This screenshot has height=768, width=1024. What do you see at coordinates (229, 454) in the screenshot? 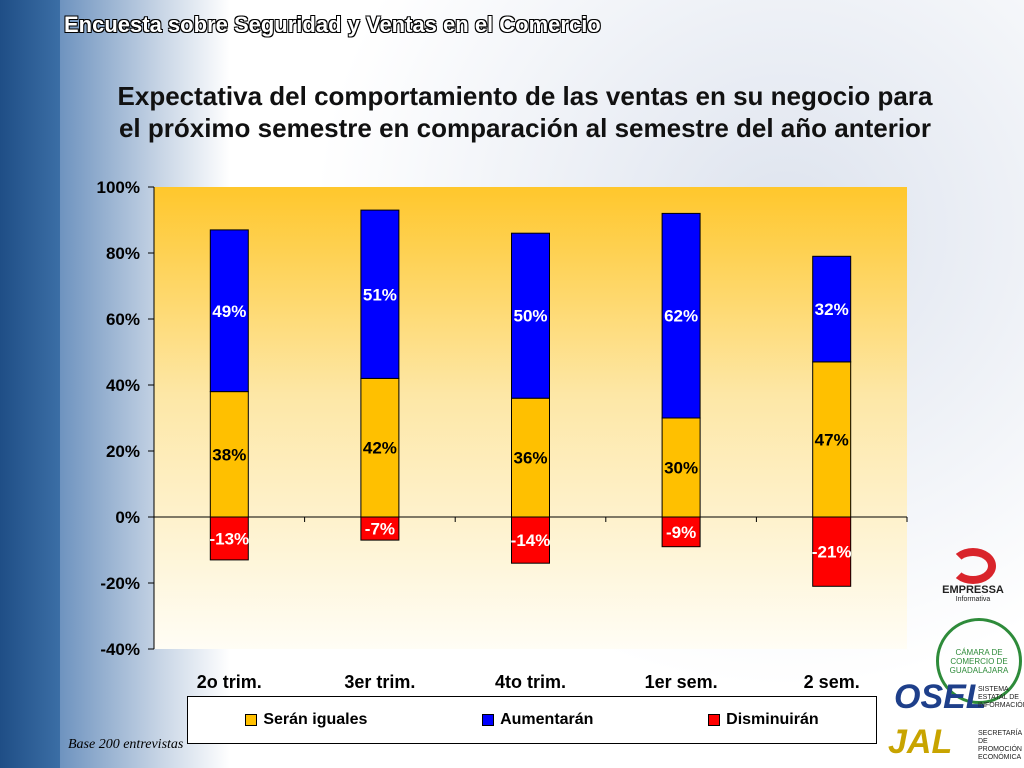
I see `data-label: 38%` at bounding box center [229, 454].